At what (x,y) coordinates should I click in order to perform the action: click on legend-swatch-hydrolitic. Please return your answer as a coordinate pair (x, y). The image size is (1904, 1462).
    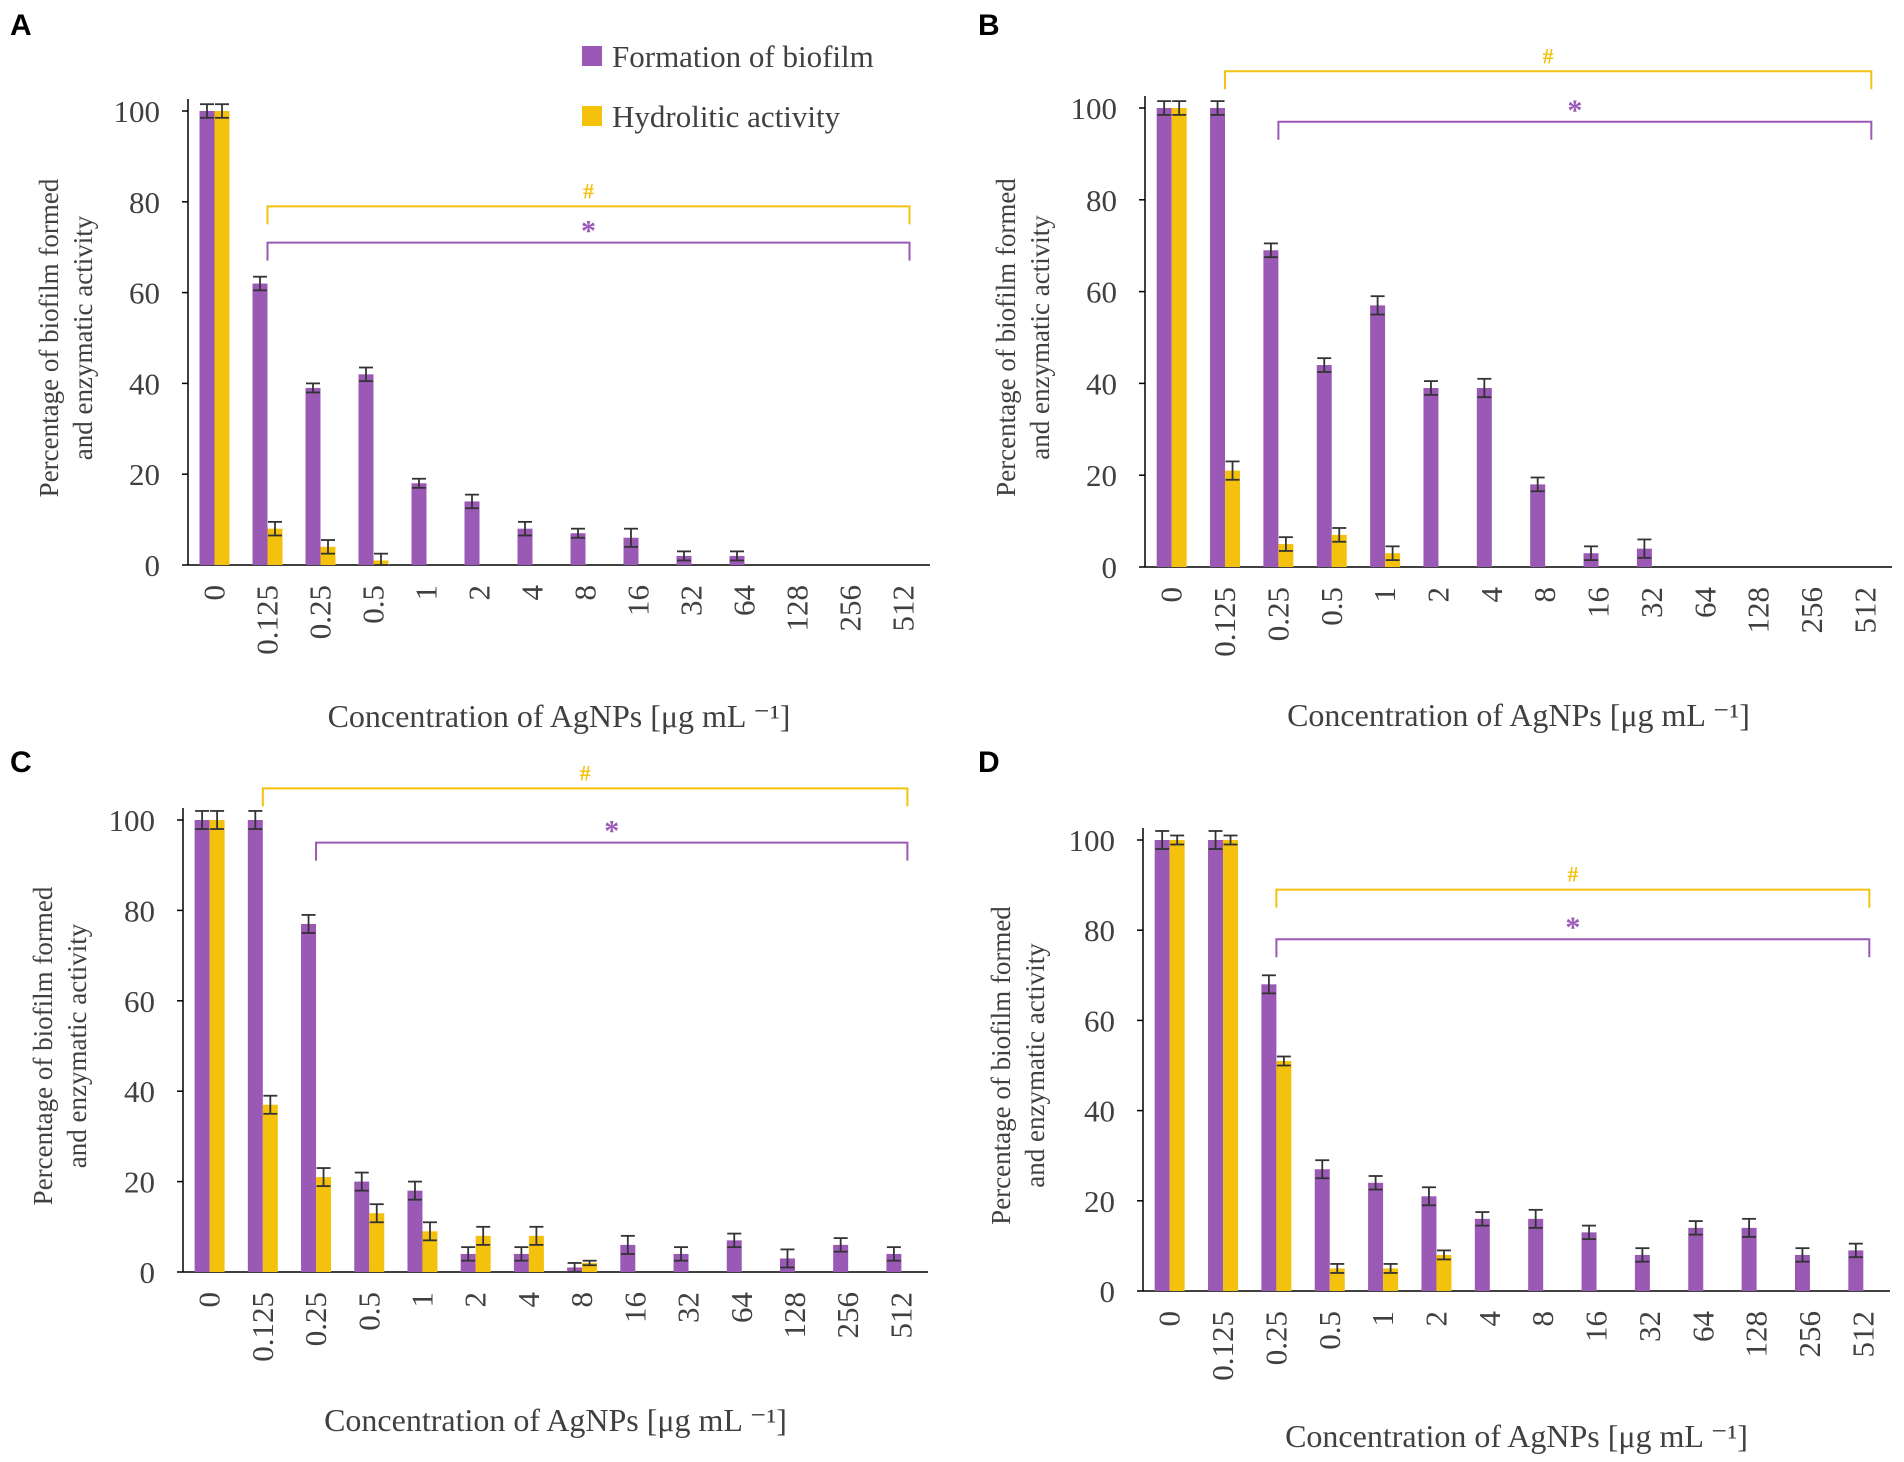
    Looking at the image, I should click on (592, 116).